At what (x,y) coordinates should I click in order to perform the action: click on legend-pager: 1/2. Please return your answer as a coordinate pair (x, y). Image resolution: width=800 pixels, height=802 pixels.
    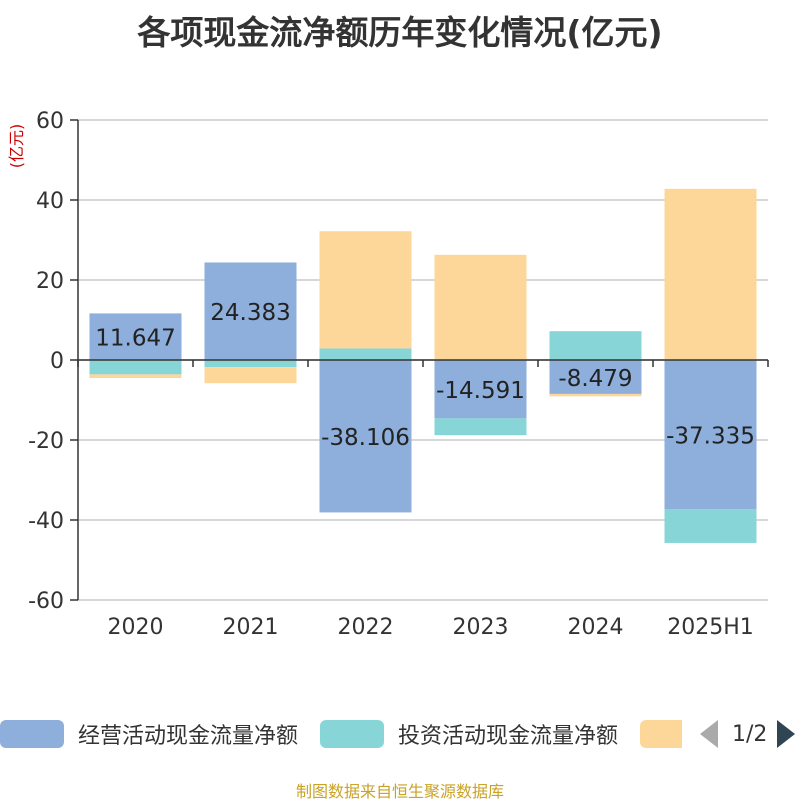
    Looking at the image, I should click on (750, 734).